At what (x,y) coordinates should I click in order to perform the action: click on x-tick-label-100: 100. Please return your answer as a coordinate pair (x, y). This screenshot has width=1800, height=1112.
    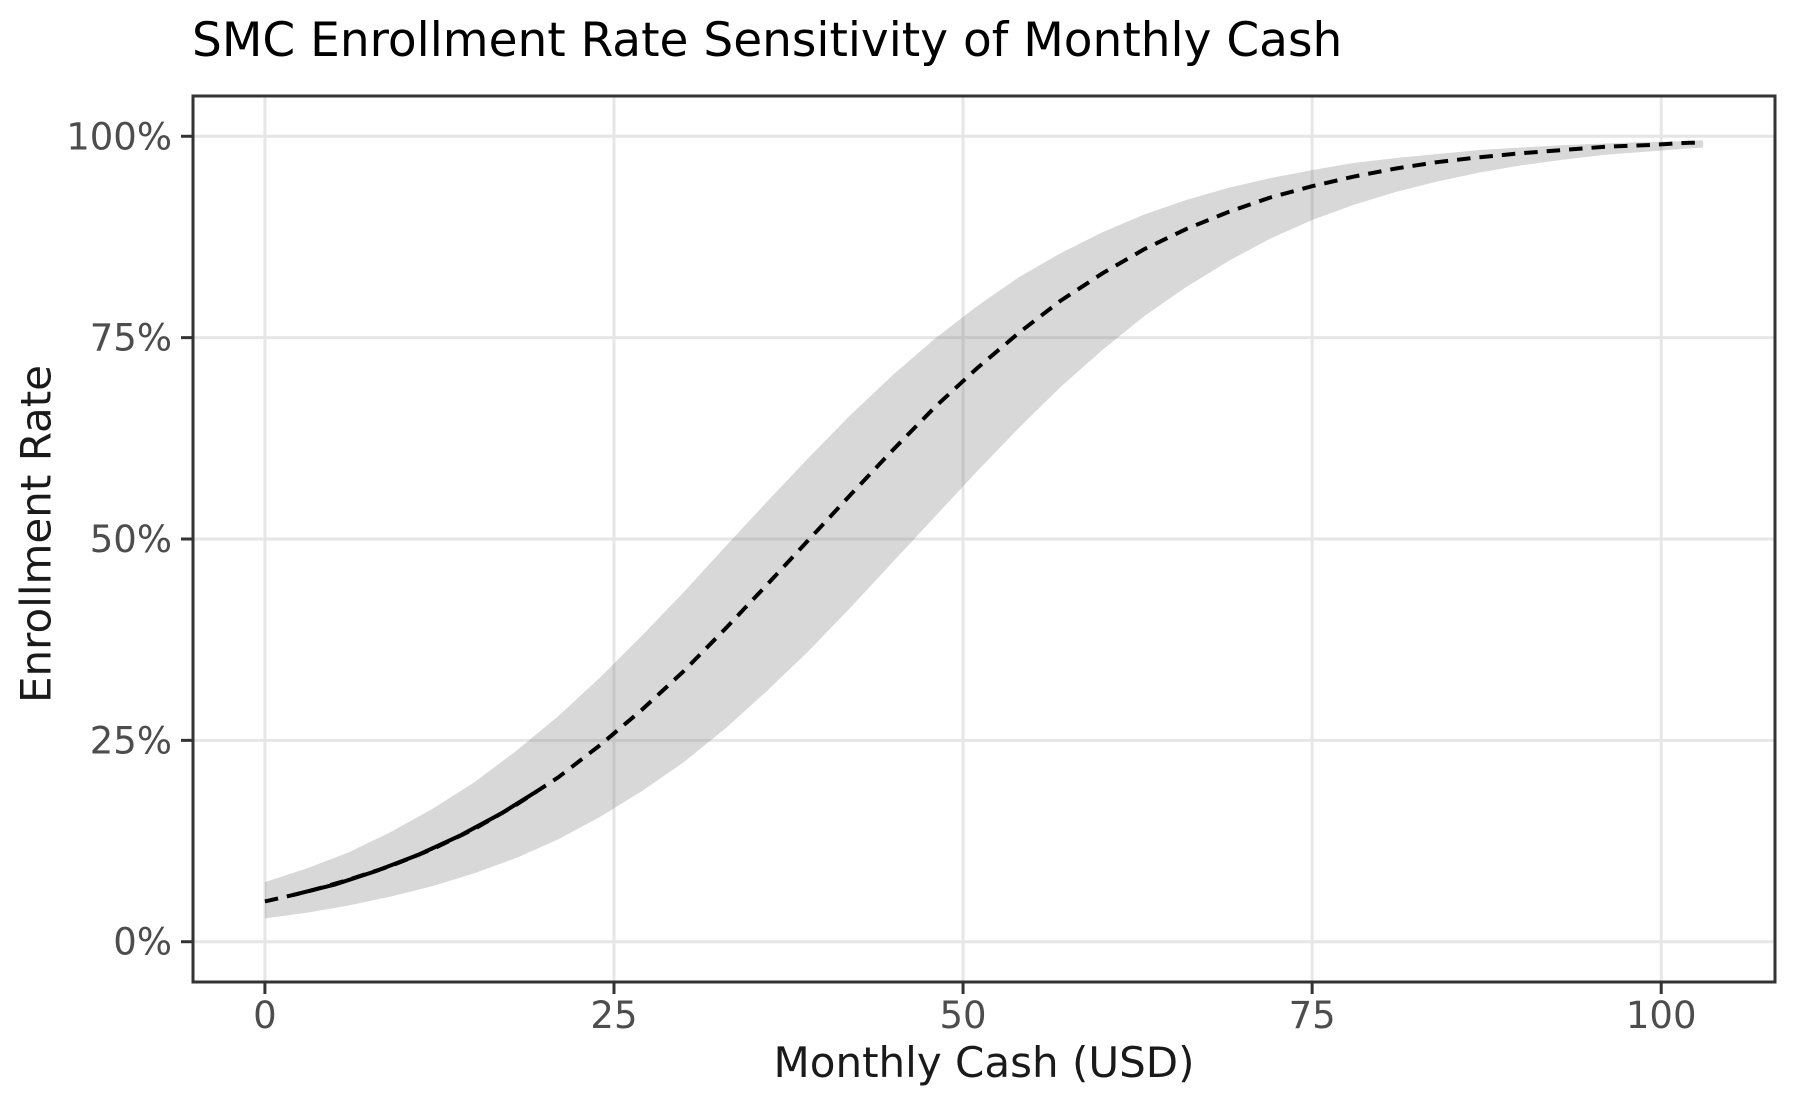
    Looking at the image, I should click on (1661, 1015).